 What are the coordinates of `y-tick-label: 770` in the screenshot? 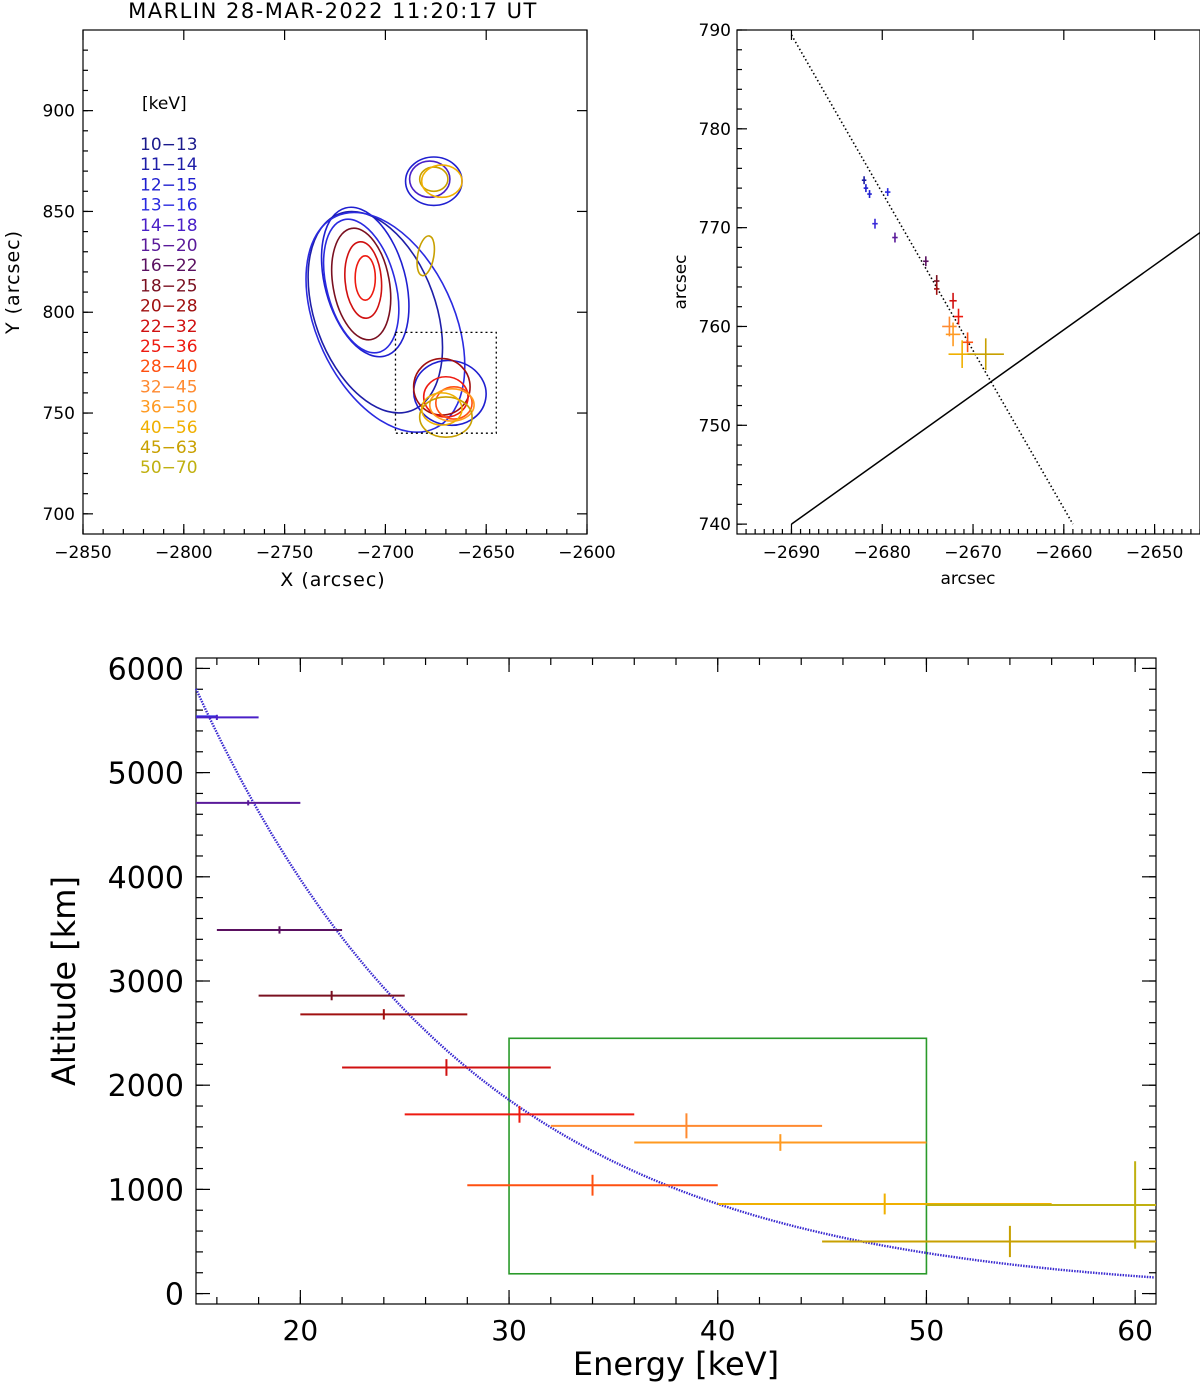 It's located at (715, 229).